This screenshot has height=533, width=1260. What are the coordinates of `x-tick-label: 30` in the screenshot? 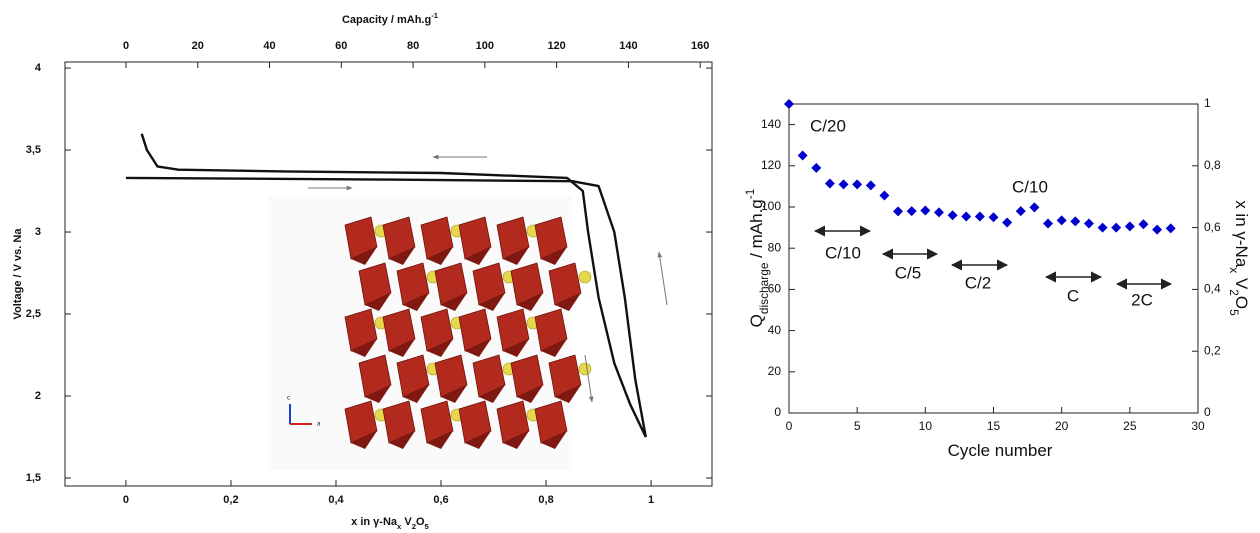 It's located at (1198, 426).